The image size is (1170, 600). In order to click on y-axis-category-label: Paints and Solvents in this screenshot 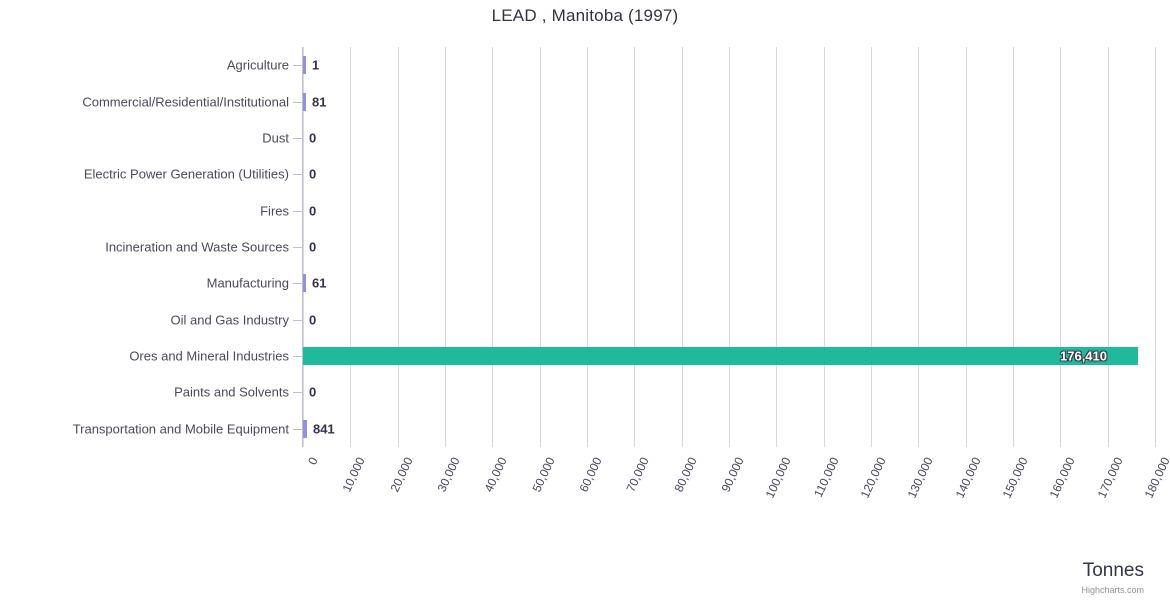, I will do `click(231, 392)`.